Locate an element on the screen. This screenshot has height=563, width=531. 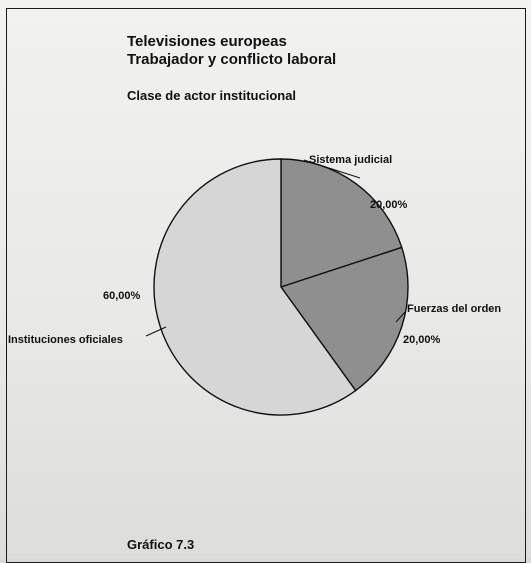
pie-slice-sistema-judicial is located at coordinates (341, 223).